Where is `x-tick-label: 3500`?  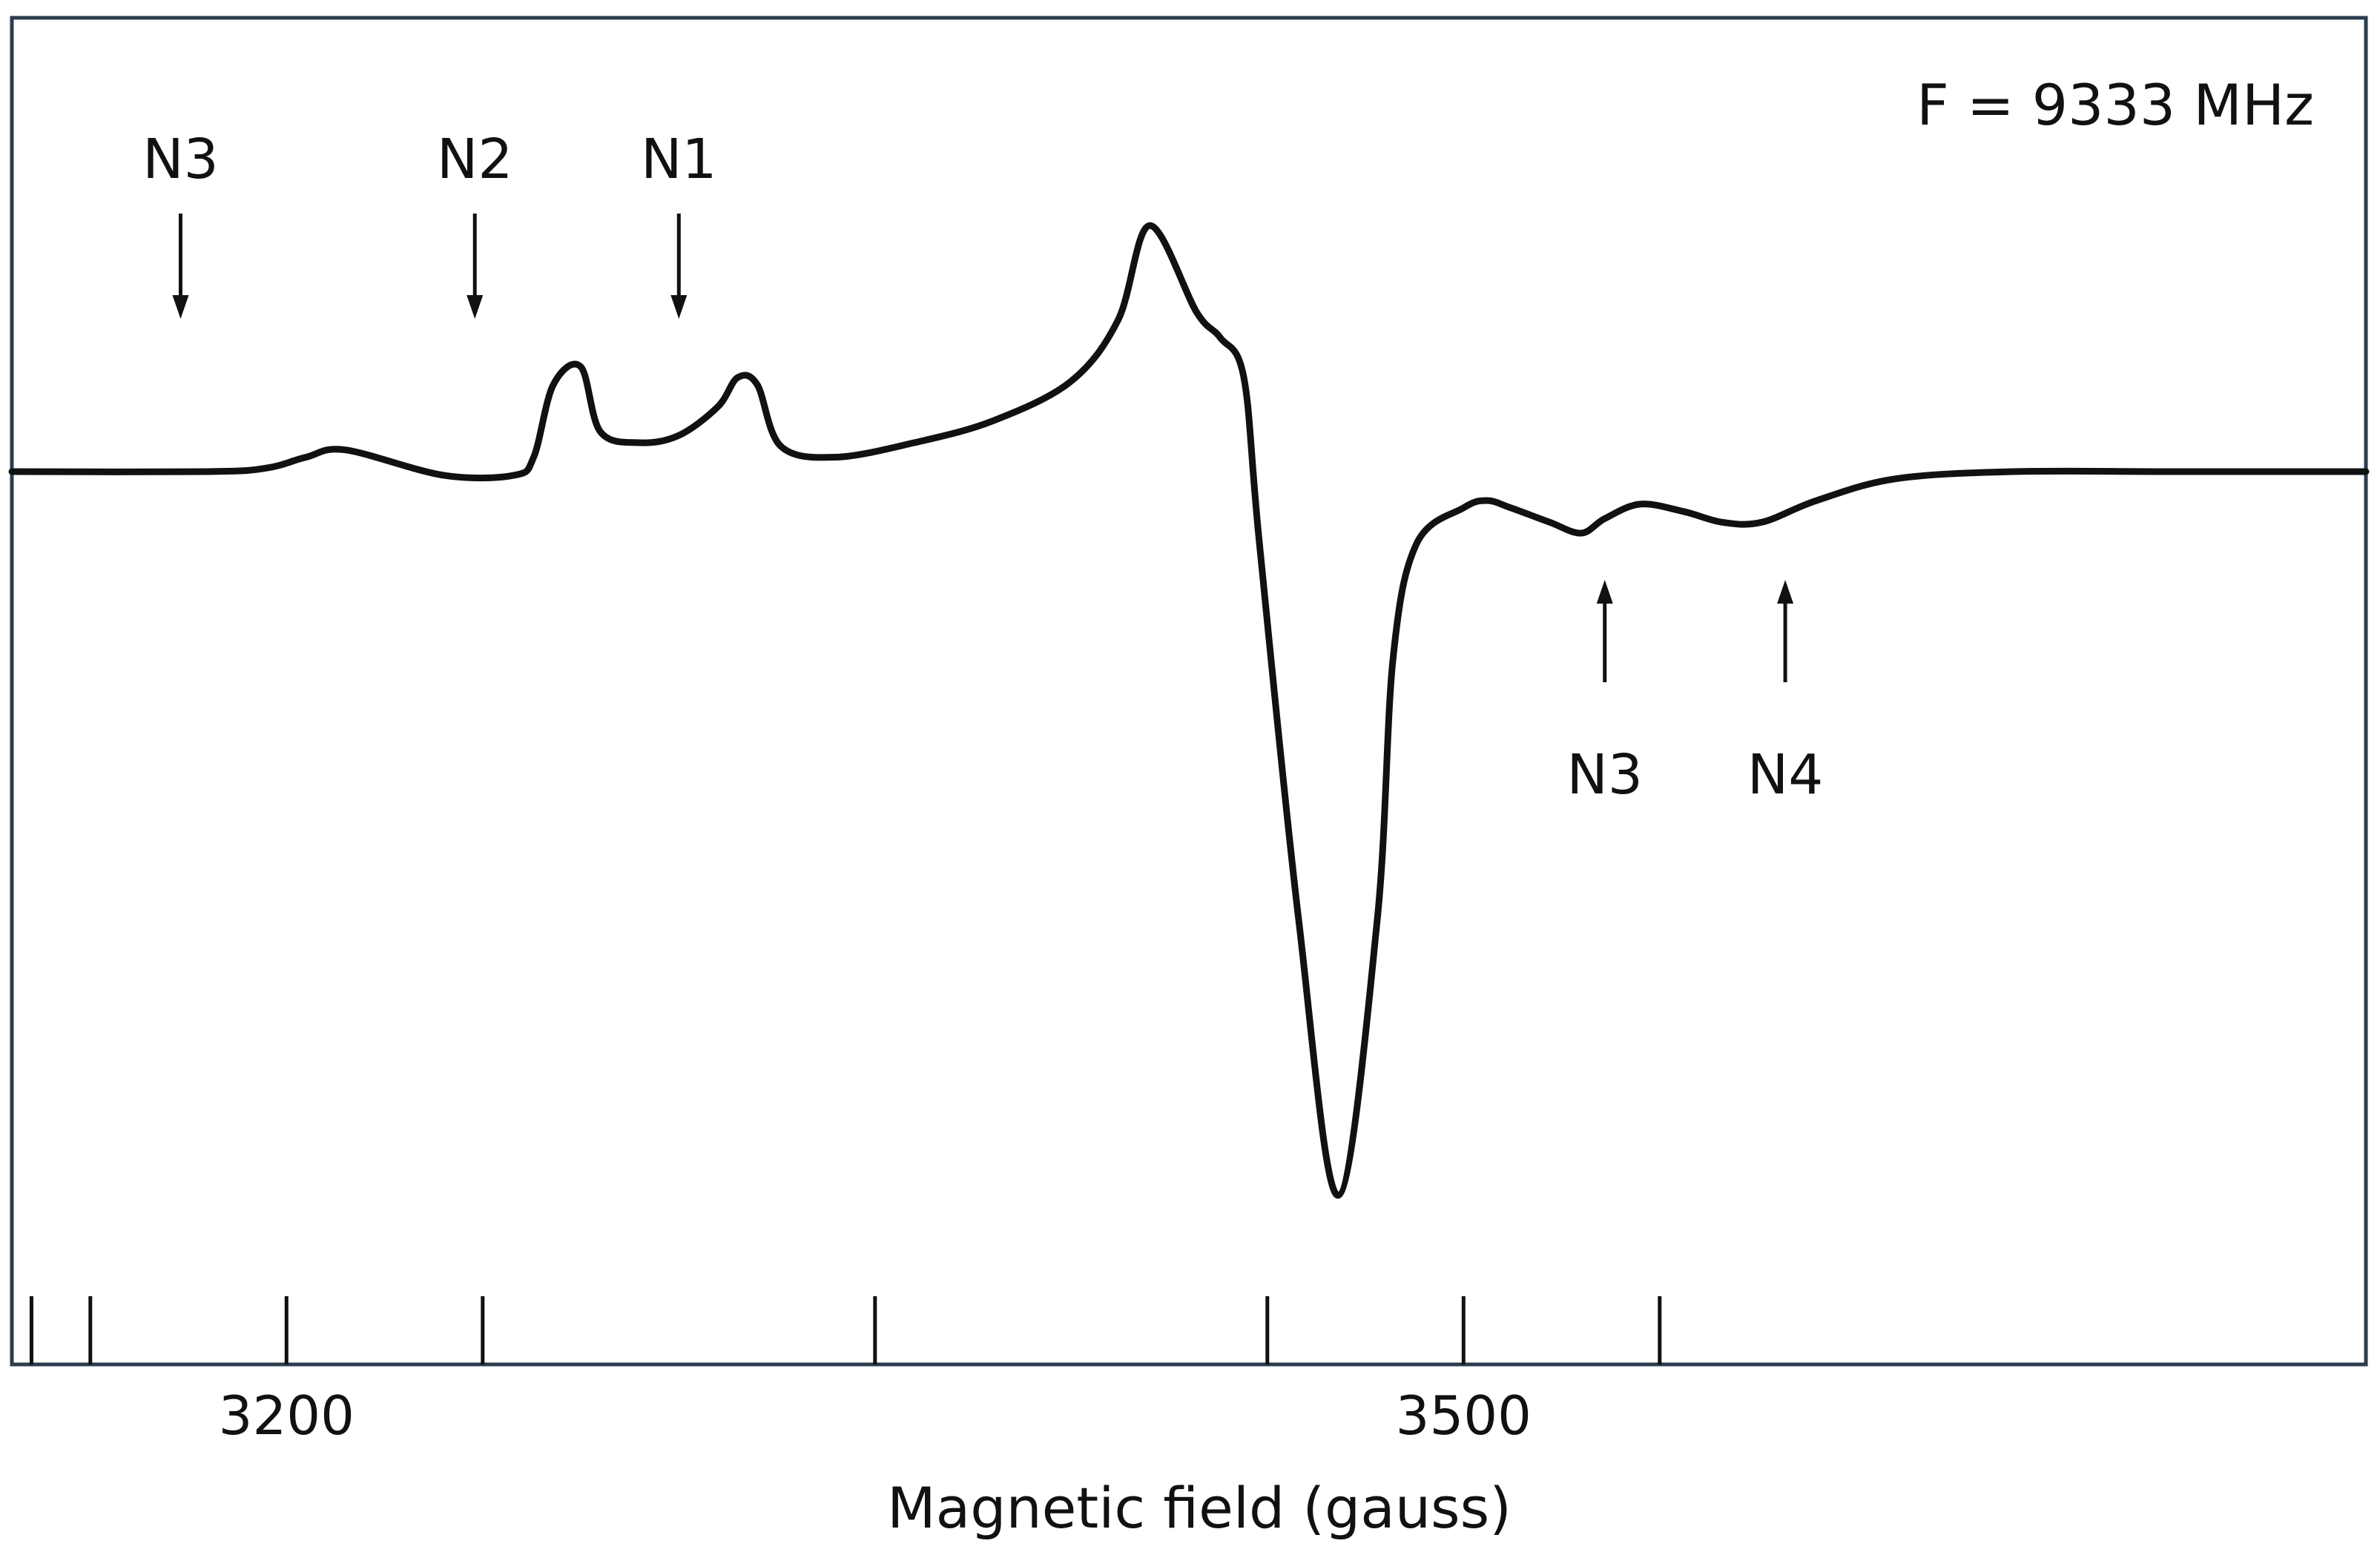
x-tick-label: 3500 is located at coordinates (1464, 1415).